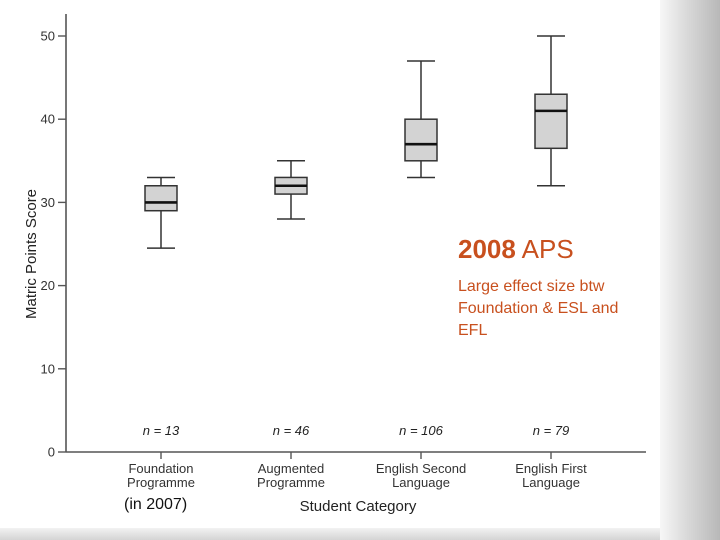 Image resolution: width=720 pixels, height=540 pixels. What do you see at coordinates (48, 202) in the screenshot?
I see `y-tick-label: 30` at bounding box center [48, 202].